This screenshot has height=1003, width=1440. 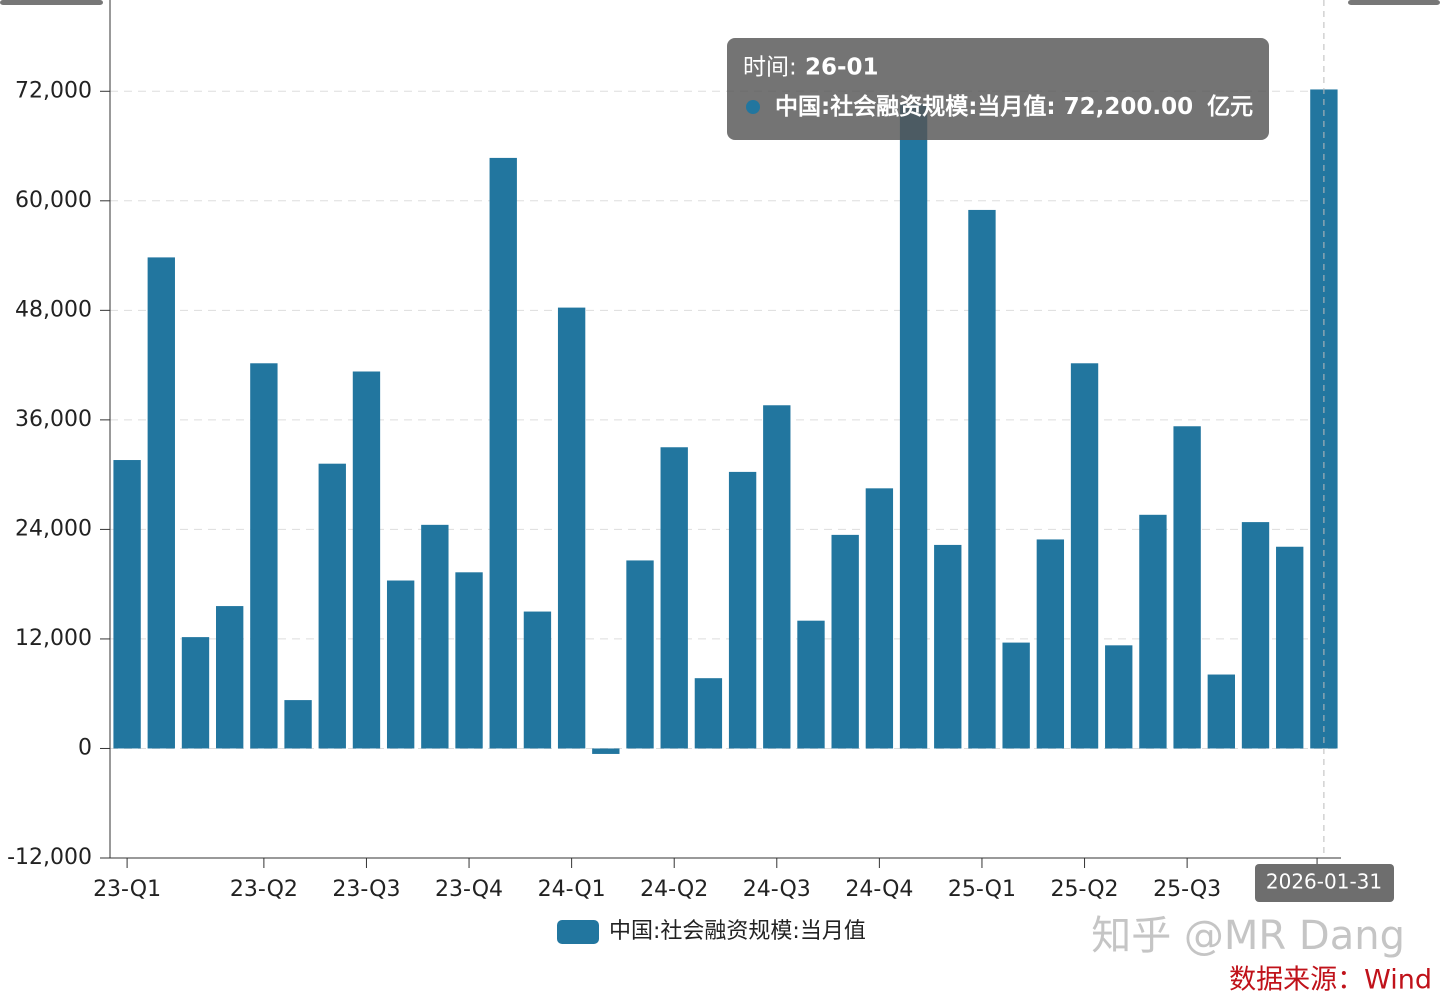 What do you see at coordinates (674, 889) in the screenshot?
I see `x-tick-label: 24-Q2` at bounding box center [674, 889].